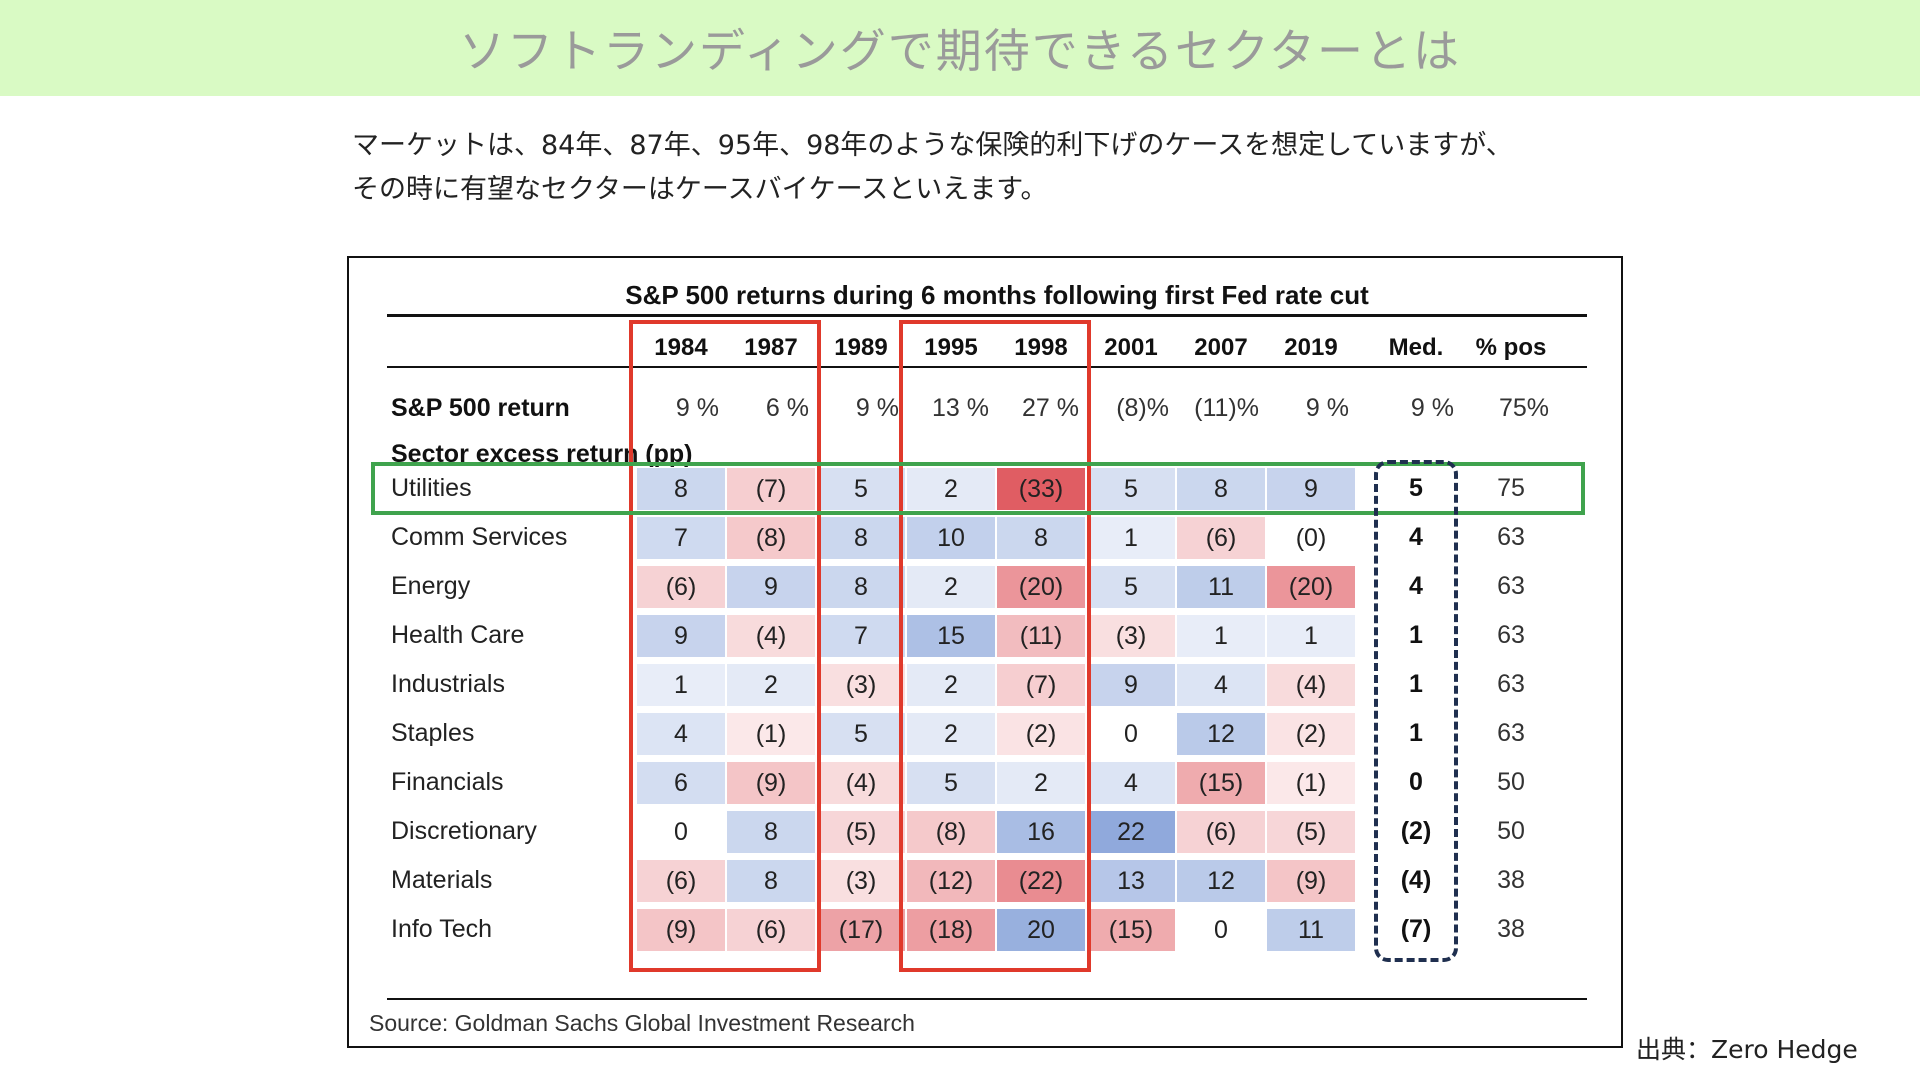 This screenshot has height=1080, width=1920. What do you see at coordinates (960, 48) in the screenshot?
I see `title-banner: ソフトランディングで期待できるセクターとは` at bounding box center [960, 48].